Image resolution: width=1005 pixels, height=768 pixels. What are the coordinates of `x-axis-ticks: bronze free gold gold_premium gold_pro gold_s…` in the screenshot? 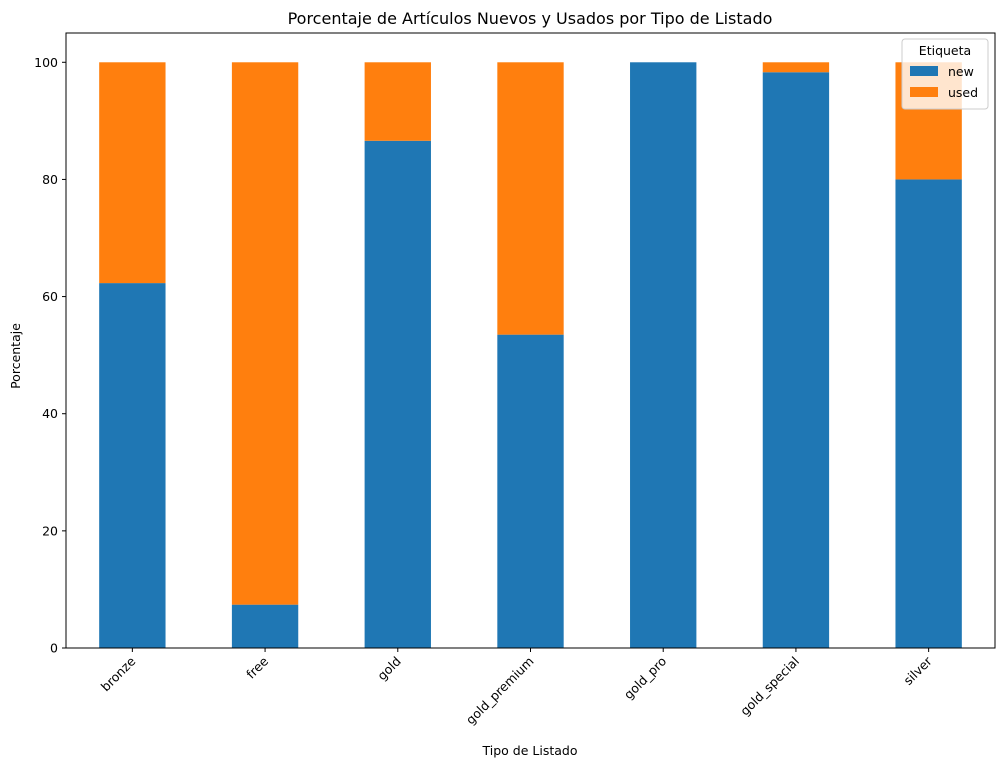 It's located at (516, 688).